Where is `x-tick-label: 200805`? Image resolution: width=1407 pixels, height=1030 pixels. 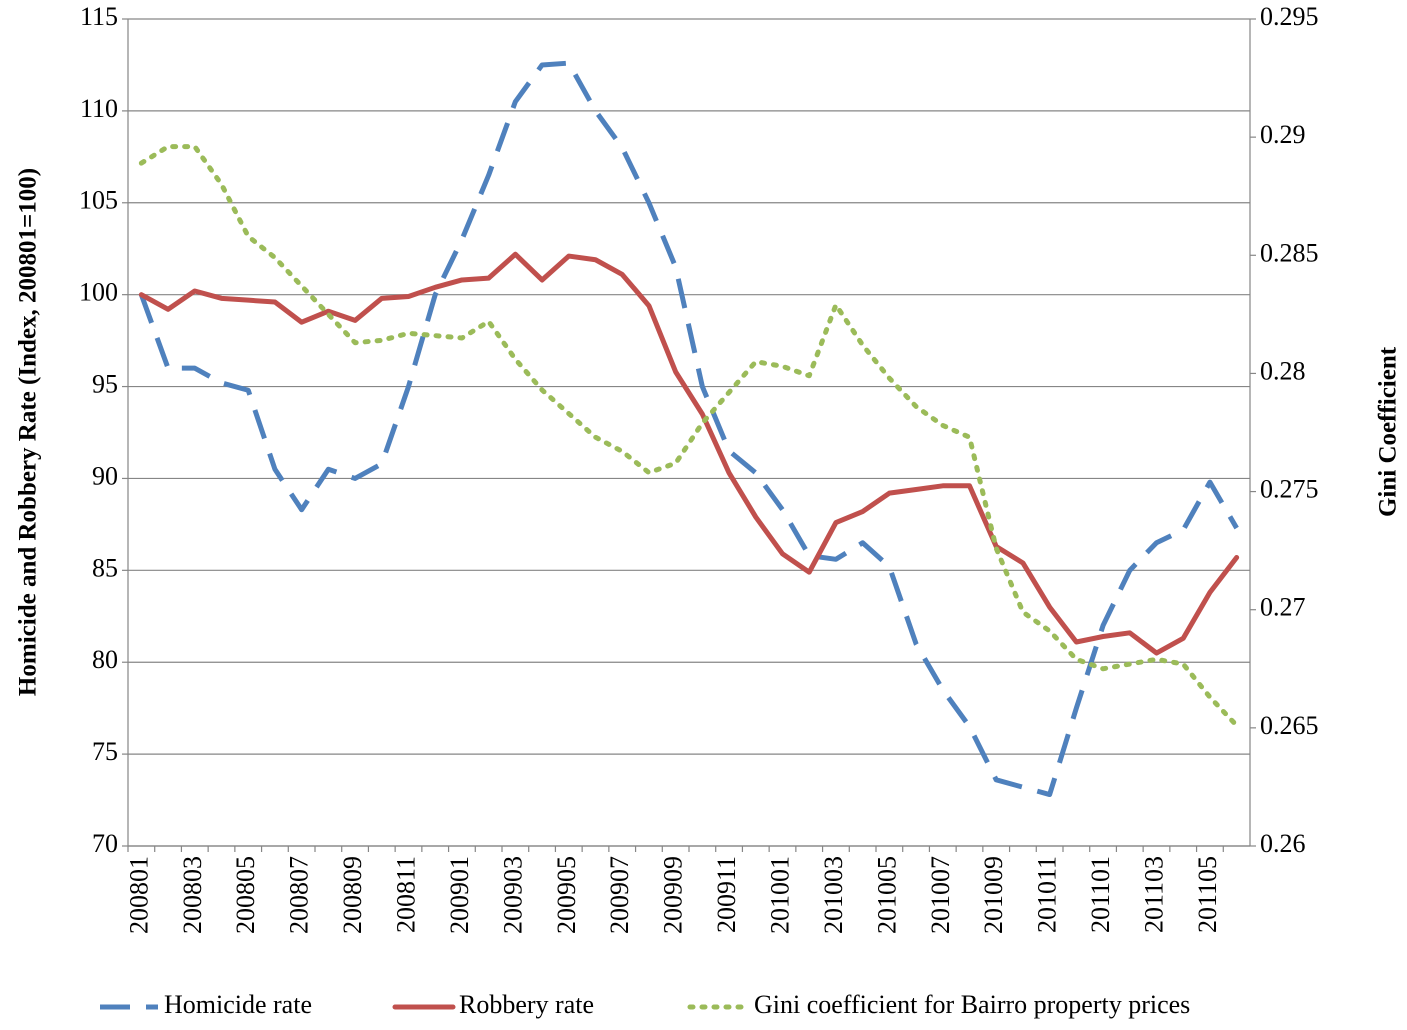 x-tick-label: 200805 is located at coordinates (245, 895).